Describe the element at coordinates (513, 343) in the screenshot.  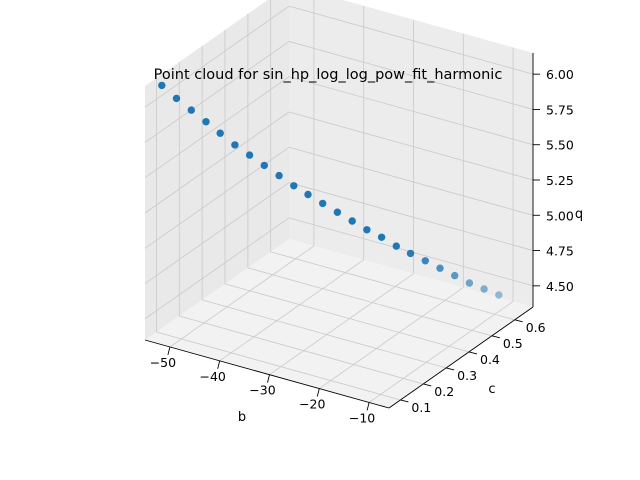
I see `y-tick-label: 0.5` at that location.